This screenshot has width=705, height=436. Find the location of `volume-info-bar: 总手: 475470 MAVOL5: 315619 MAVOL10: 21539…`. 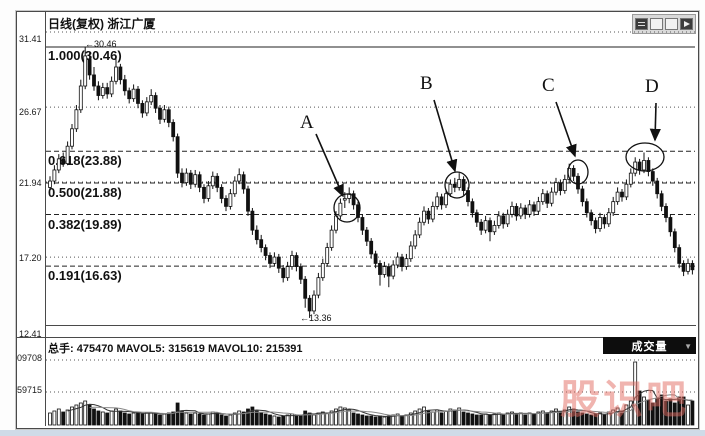

volume-info-bar: 总手: 475470 MAVOL5: 315619 MAVOL10: 21539… is located at coordinates (175, 349).